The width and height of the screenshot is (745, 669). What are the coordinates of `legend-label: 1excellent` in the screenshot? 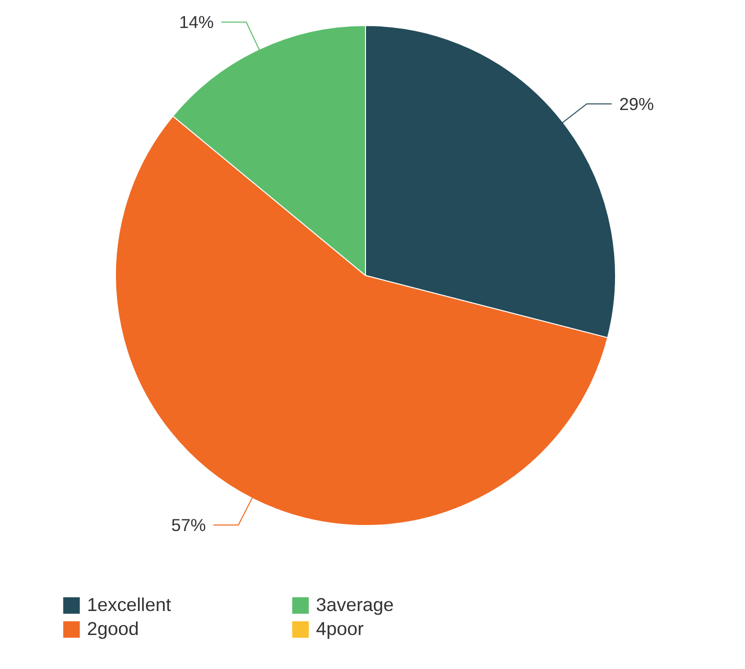 It's located at (129, 605).